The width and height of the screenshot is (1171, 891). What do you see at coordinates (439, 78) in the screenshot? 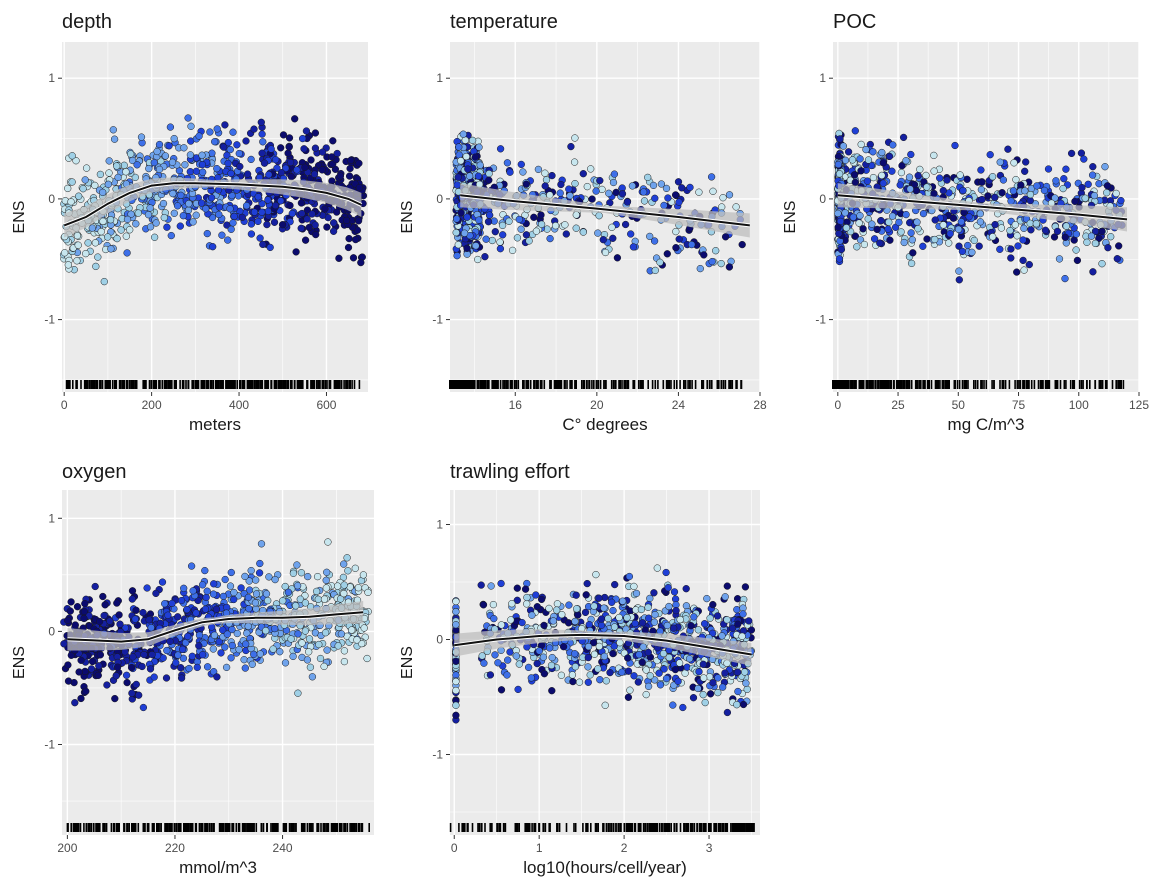
I see `y-tick-label: 1` at bounding box center [439, 78].